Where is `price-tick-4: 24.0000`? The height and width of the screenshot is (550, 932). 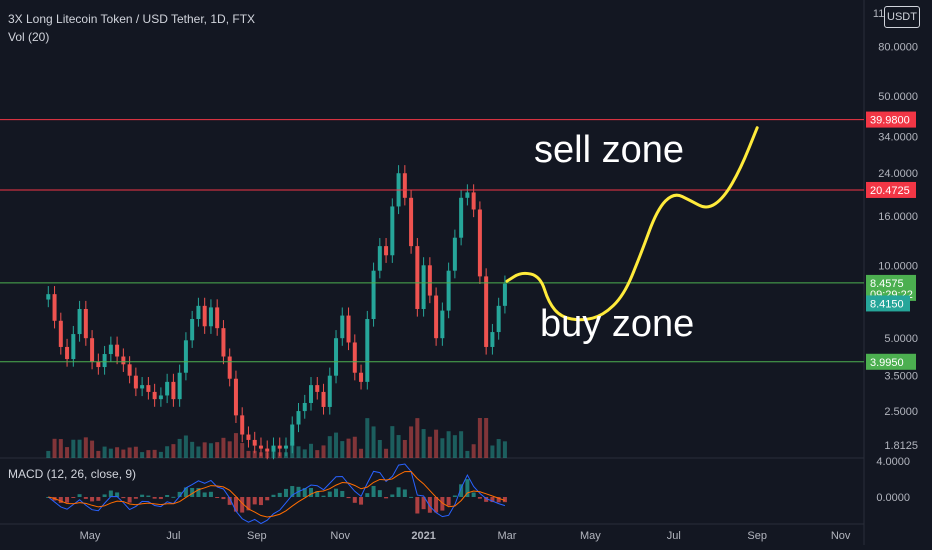 price-tick-4: 24.0000 is located at coordinates (898, 174).